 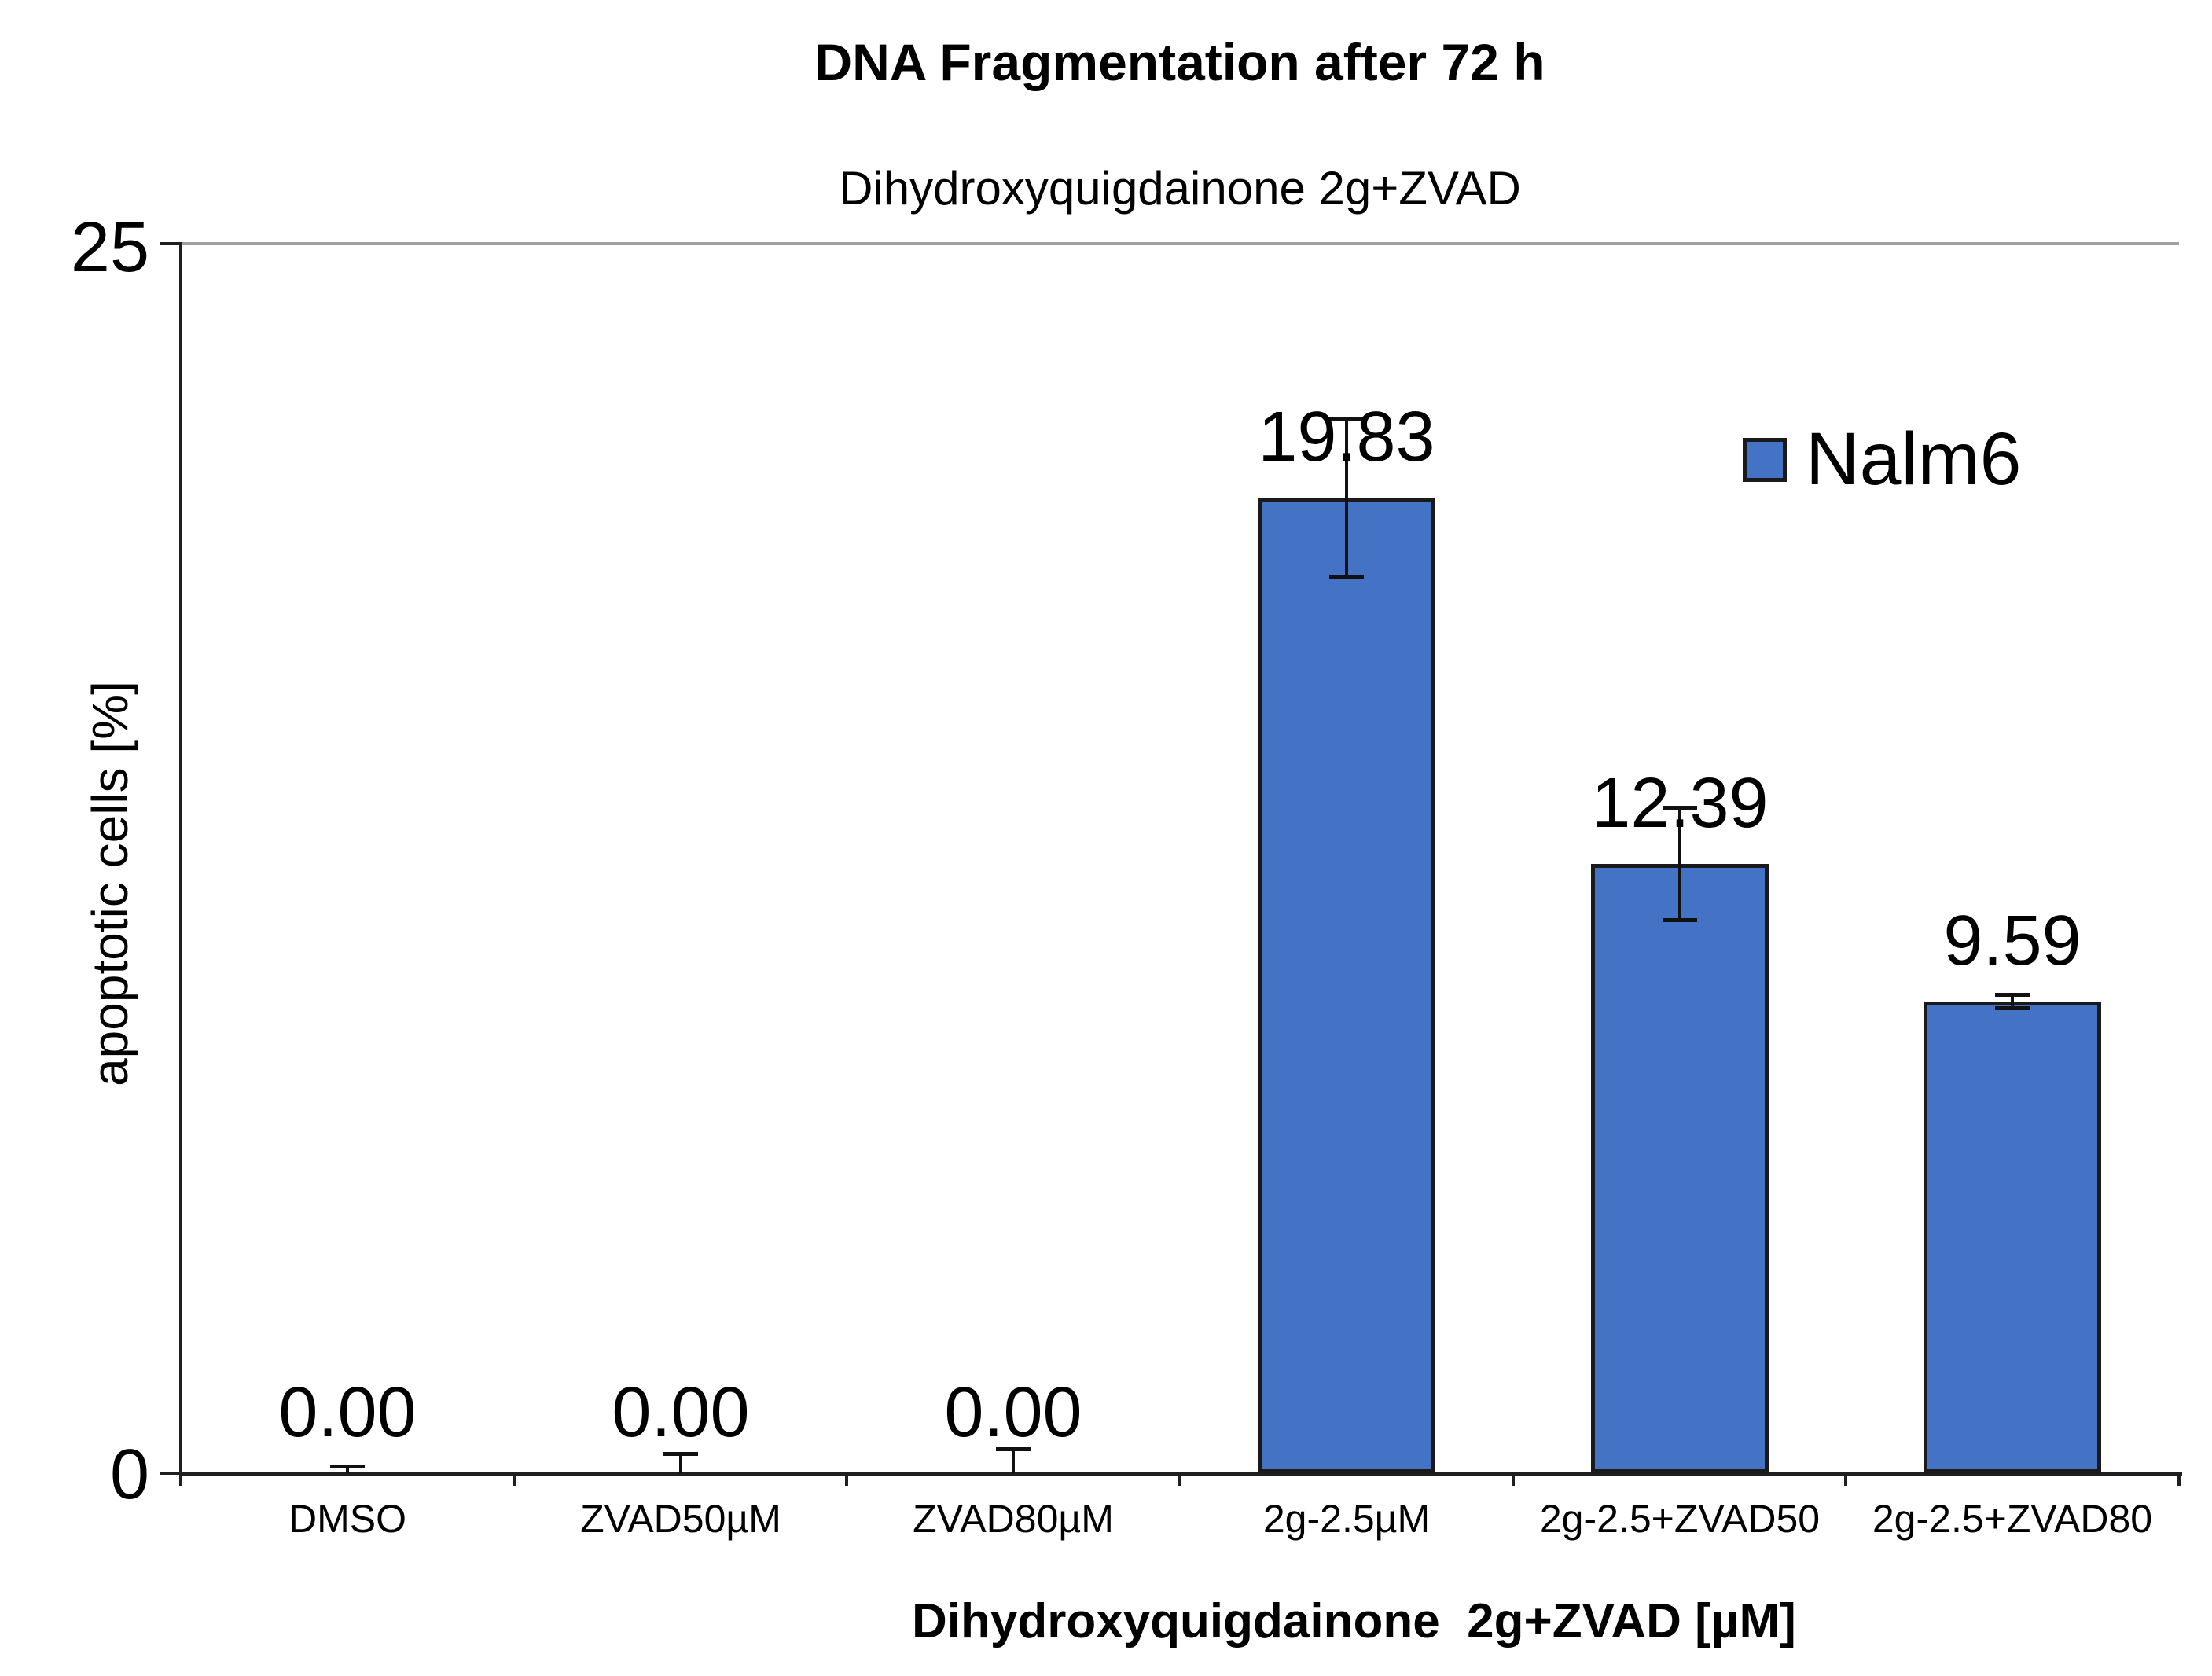 I want to click on value-label: 19.83, so click(x=1346, y=437).